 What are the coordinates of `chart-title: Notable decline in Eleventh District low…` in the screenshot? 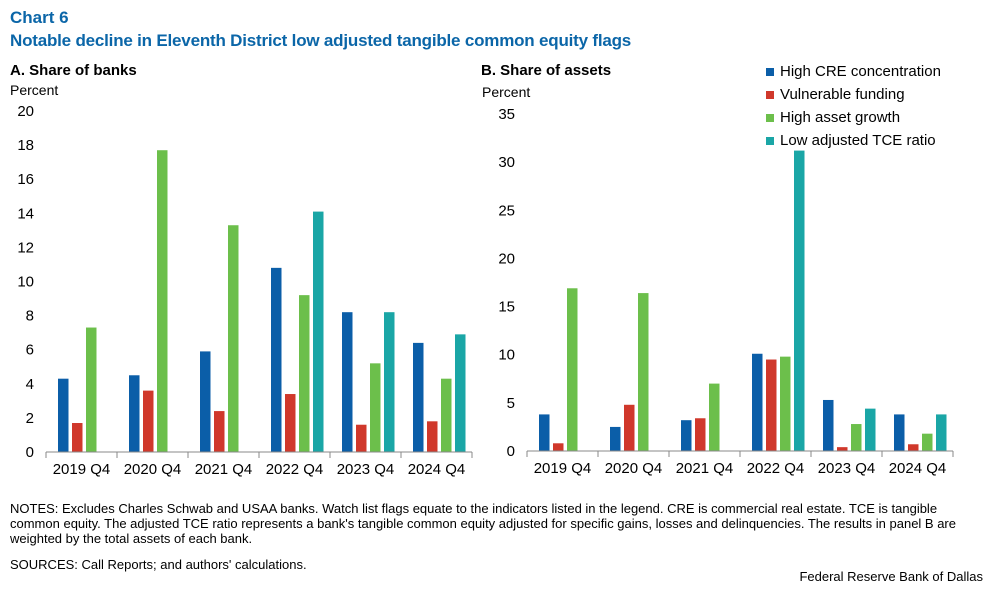 It's located at (321, 40).